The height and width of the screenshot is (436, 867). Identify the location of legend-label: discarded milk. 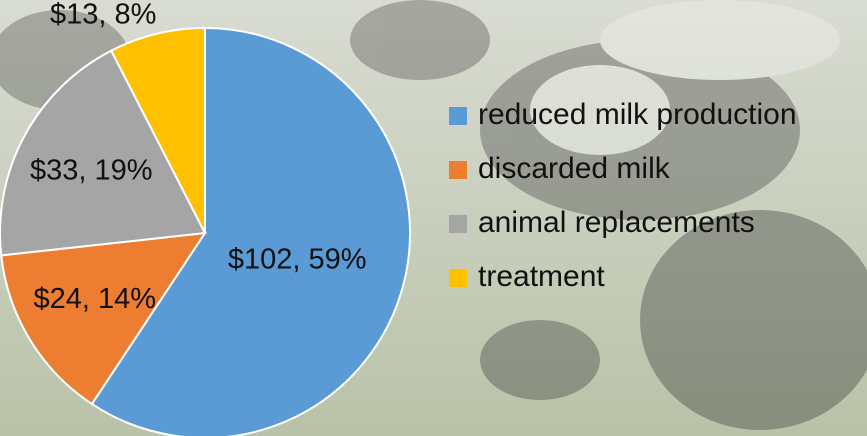
(574, 168).